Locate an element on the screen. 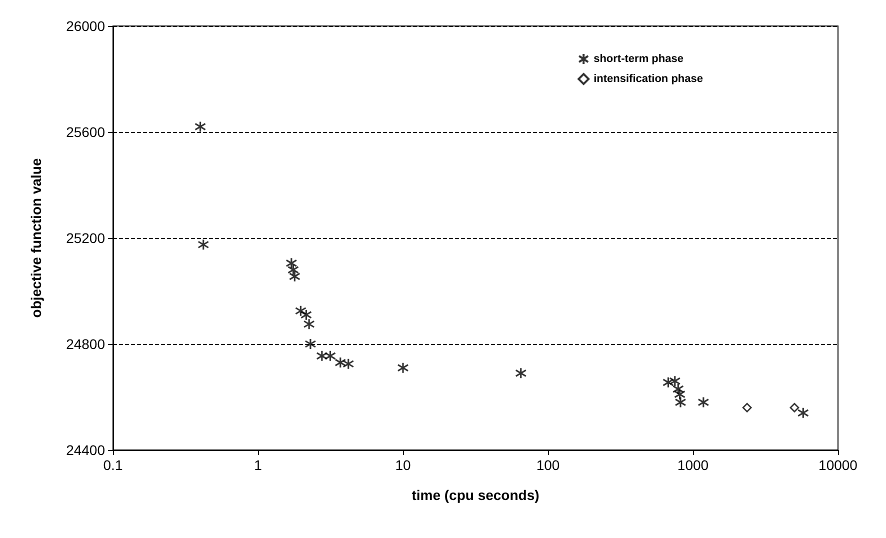 This screenshot has width=886, height=538. y-tick-label: 25200 is located at coordinates (86, 238).